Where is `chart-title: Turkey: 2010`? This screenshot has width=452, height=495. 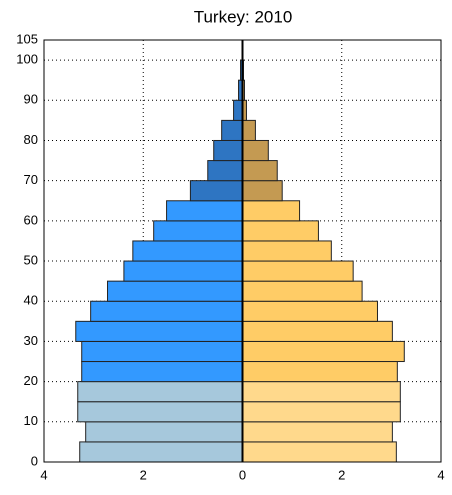
chart-title: Turkey: 2010 is located at coordinates (243, 16).